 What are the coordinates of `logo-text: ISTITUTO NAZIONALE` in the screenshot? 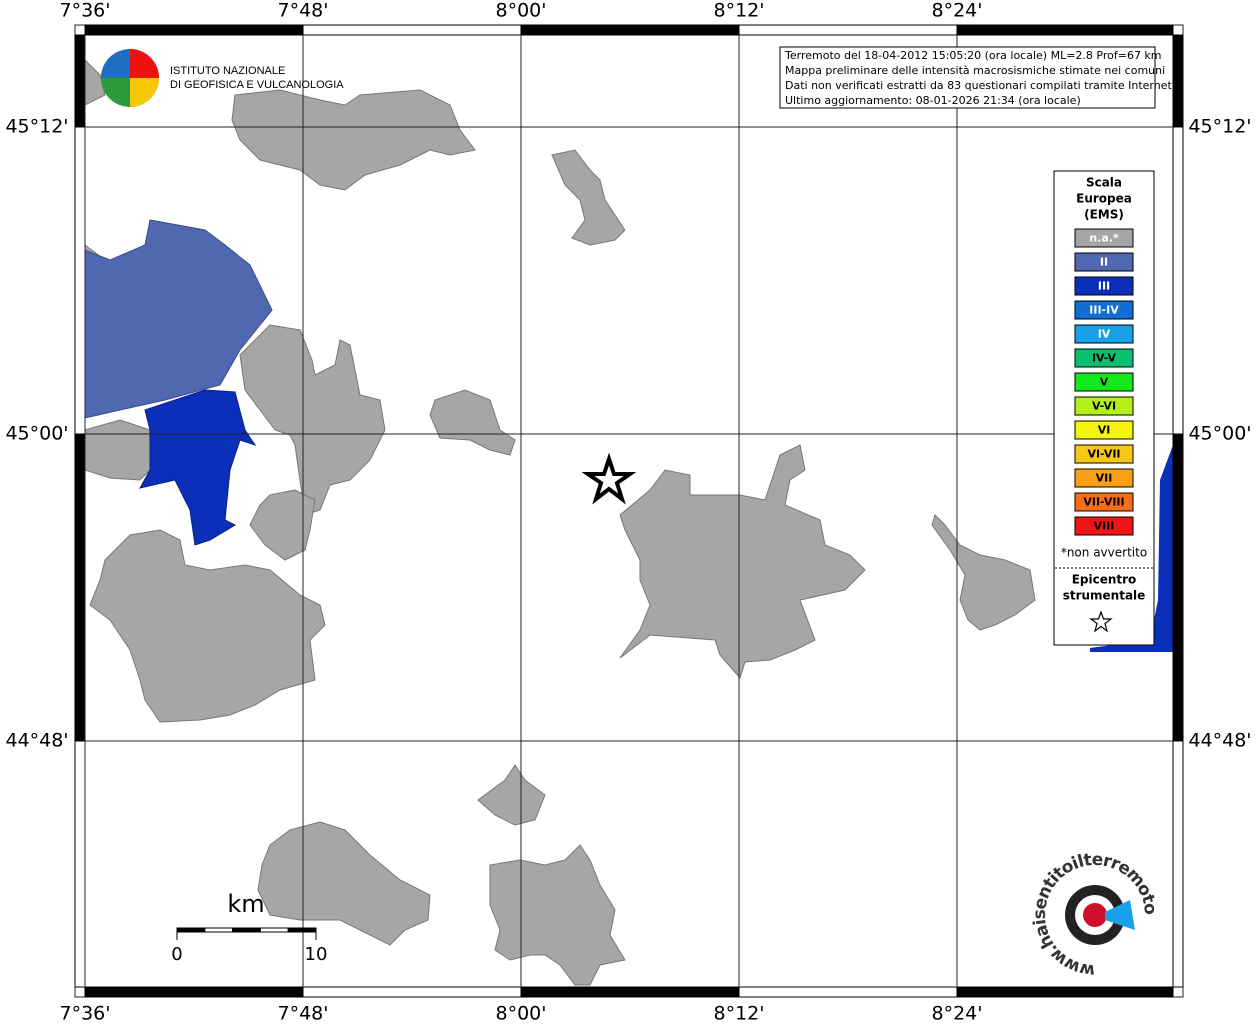 It's located at (227, 71).